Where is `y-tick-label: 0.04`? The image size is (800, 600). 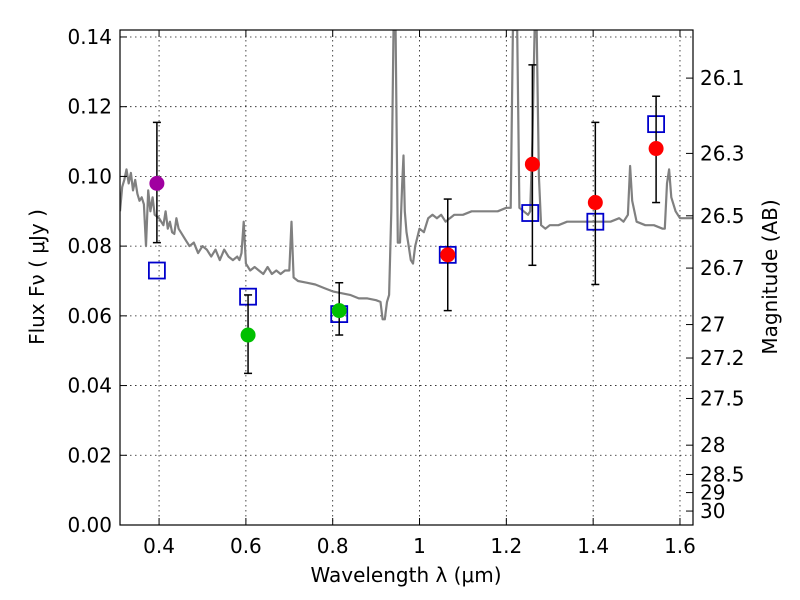 y-tick-label: 0.04 is located at coordinates (89, 386).